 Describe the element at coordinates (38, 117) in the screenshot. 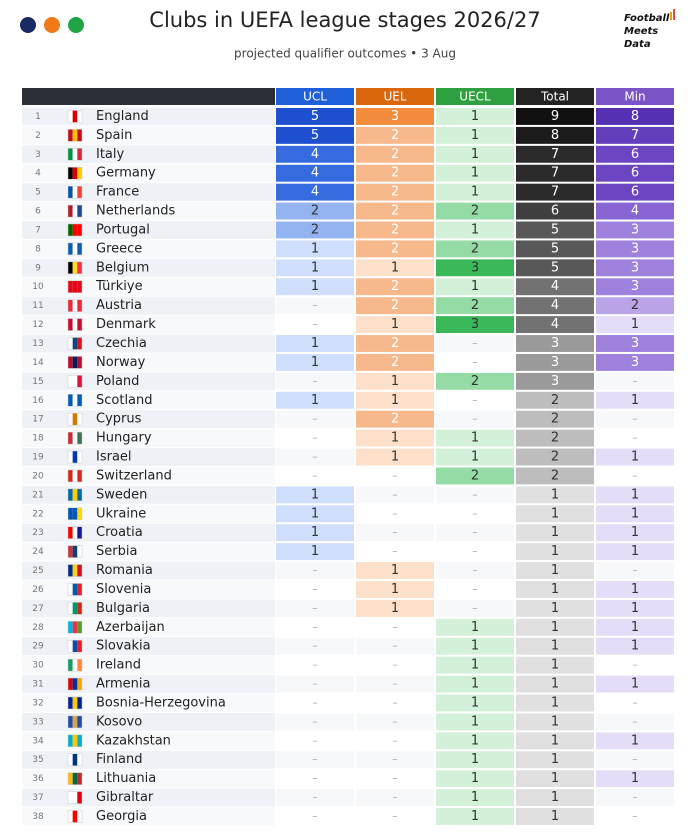

I see `rank: 1` at that location.